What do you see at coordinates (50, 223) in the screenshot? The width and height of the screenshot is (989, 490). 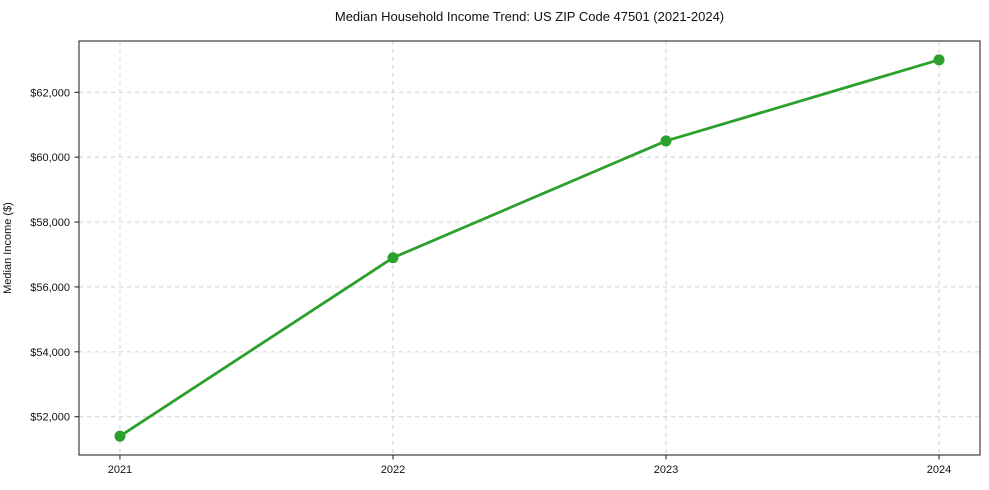 I see `y-tick-label: $58,000` at bounding box center [50, 223].